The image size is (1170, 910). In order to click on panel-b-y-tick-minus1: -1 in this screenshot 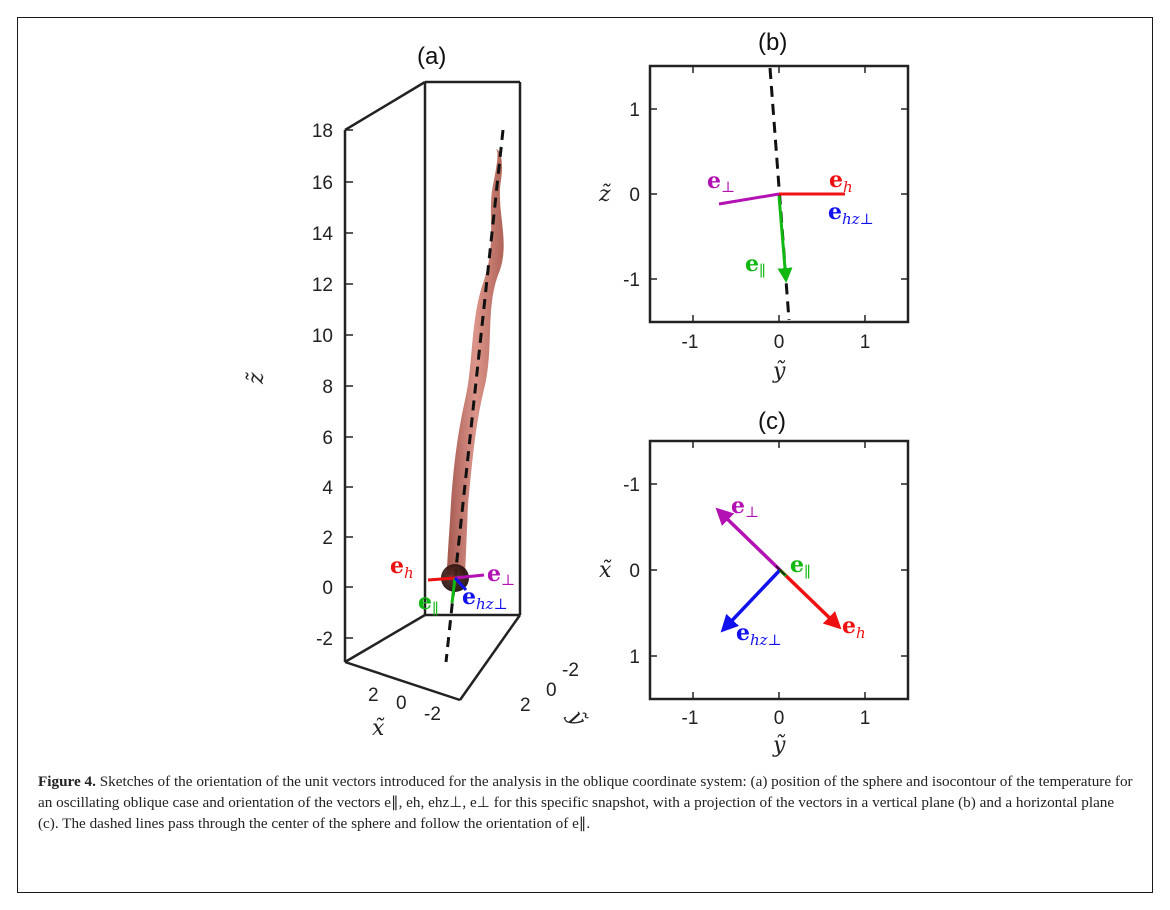, I will do `click(631, 280)`.